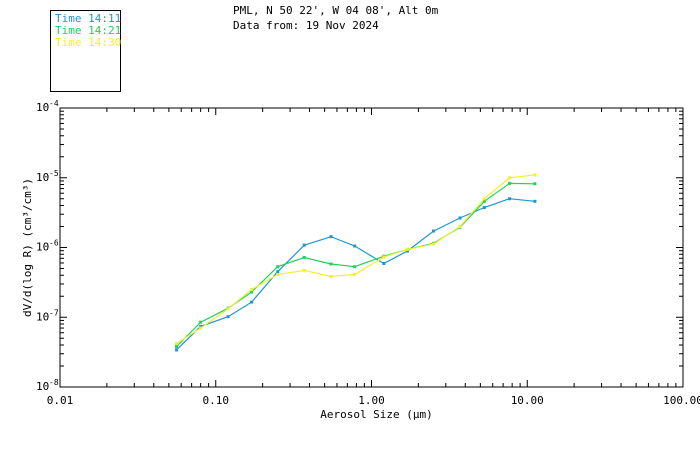 Image resolution: width=700 pixels, height=450 pixels. What do you see at coordinates (60, 400) in the screenshot?
I see `x-tick-label: 0.01` at bounding box center [60, 400].